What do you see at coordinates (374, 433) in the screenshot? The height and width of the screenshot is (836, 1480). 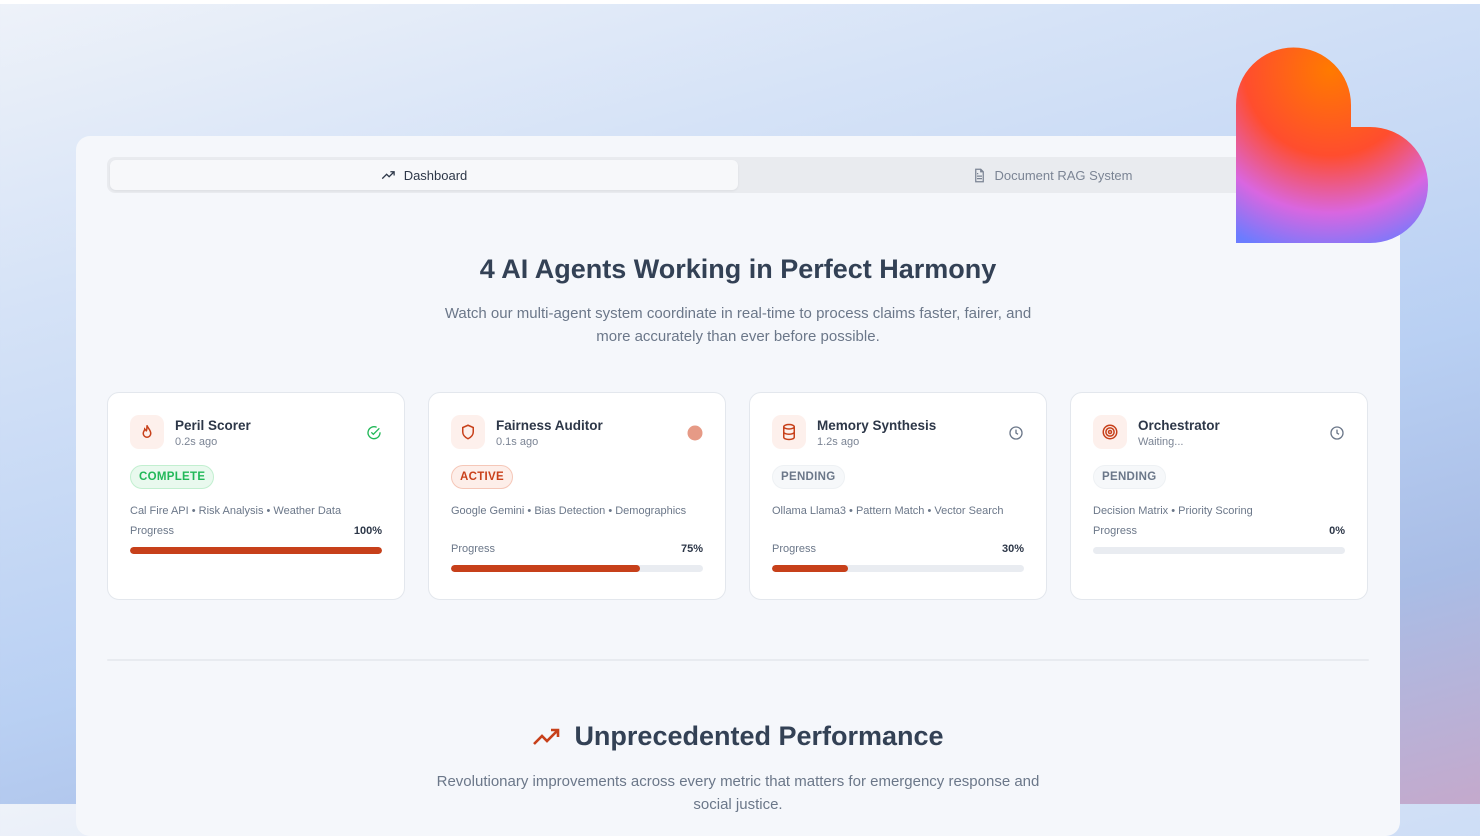 I see `check-circle-icon` at bounding box center [374, 433].